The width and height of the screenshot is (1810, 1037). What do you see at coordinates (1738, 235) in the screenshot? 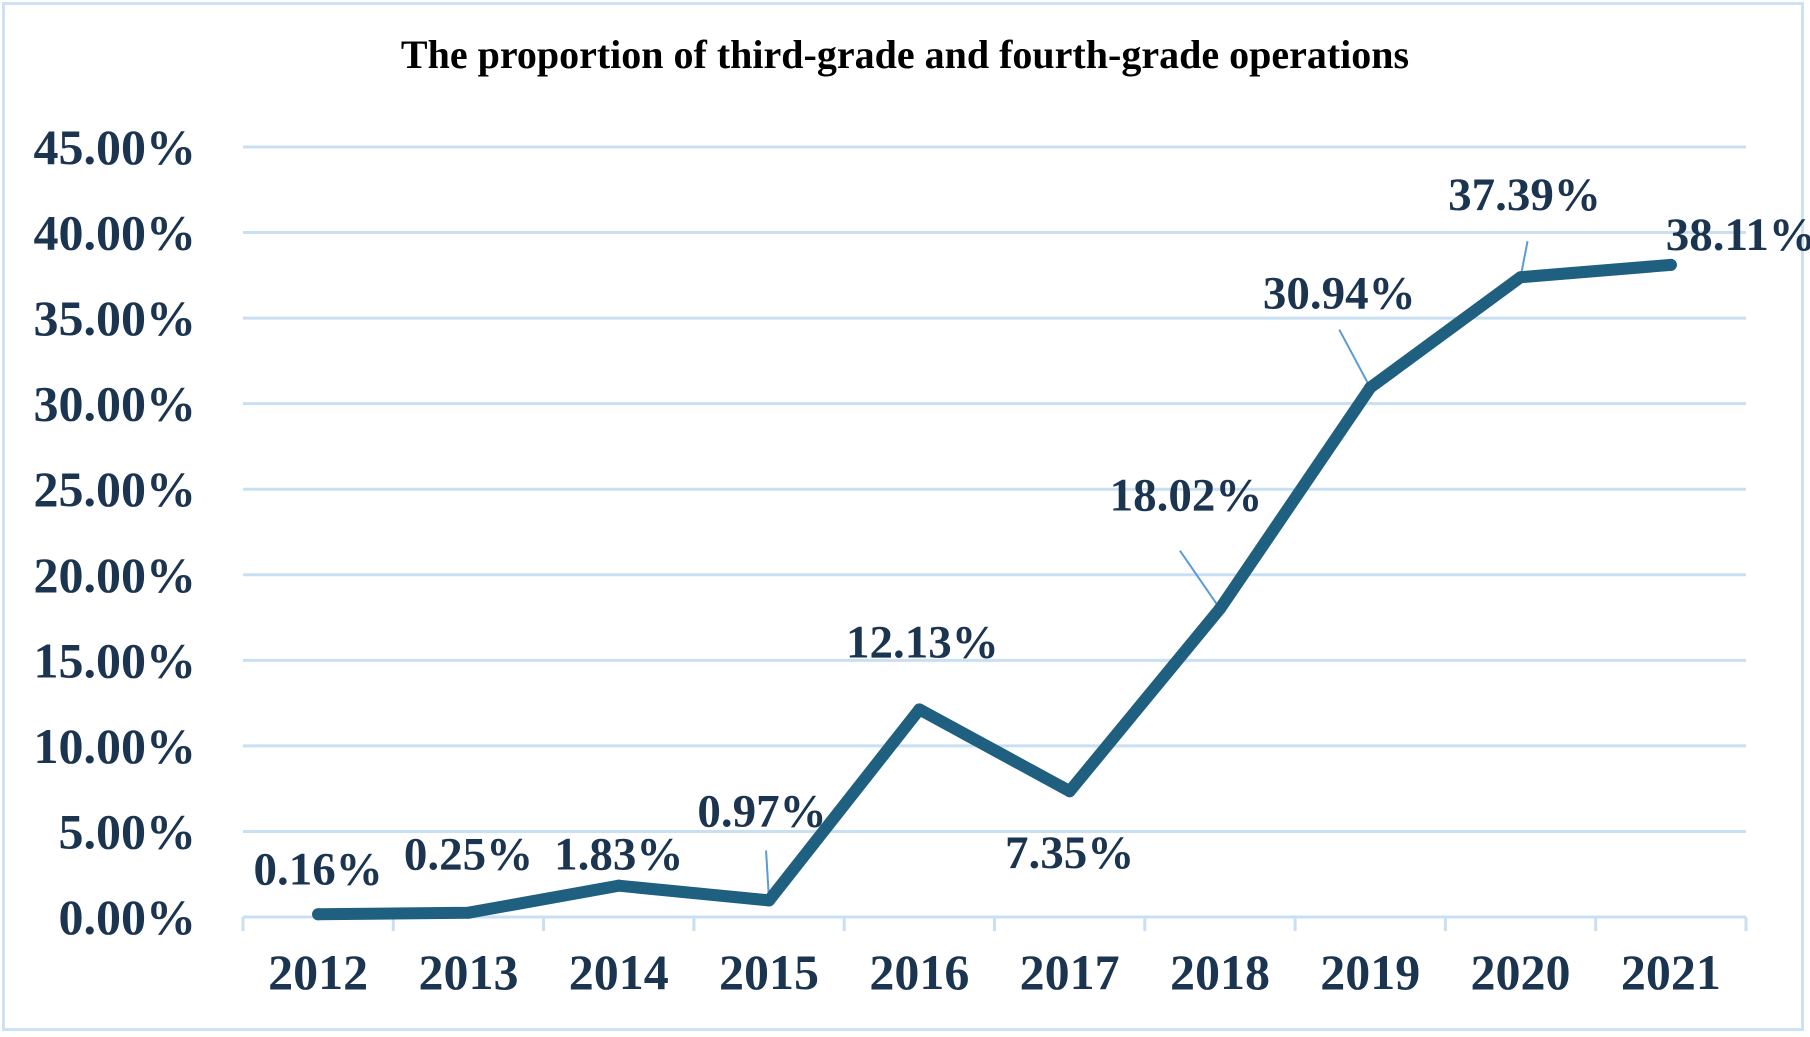
I see `data-label-2021: 38.11%` at bounding box center [1738, 235].